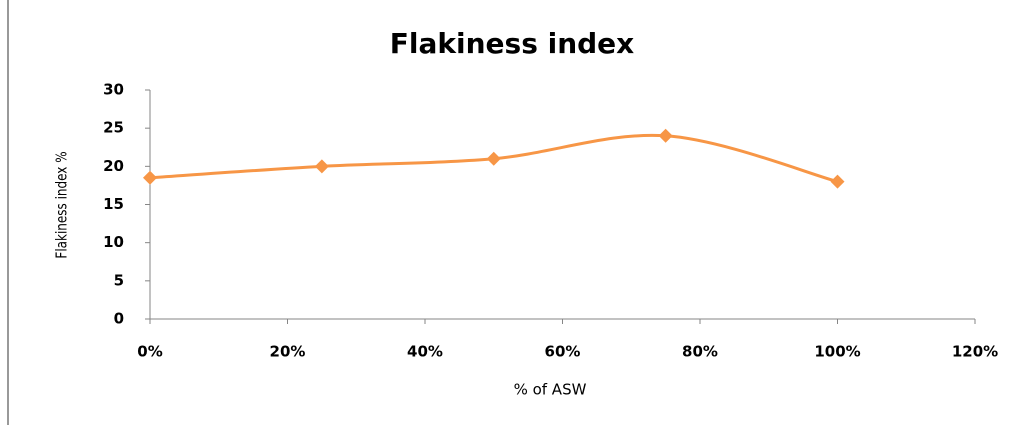 The height and width of the screenshot is (425, 1023). Describe the element at coordinates (119, 280) in the screenshot. I see `y-tick-label: 5` at that location.